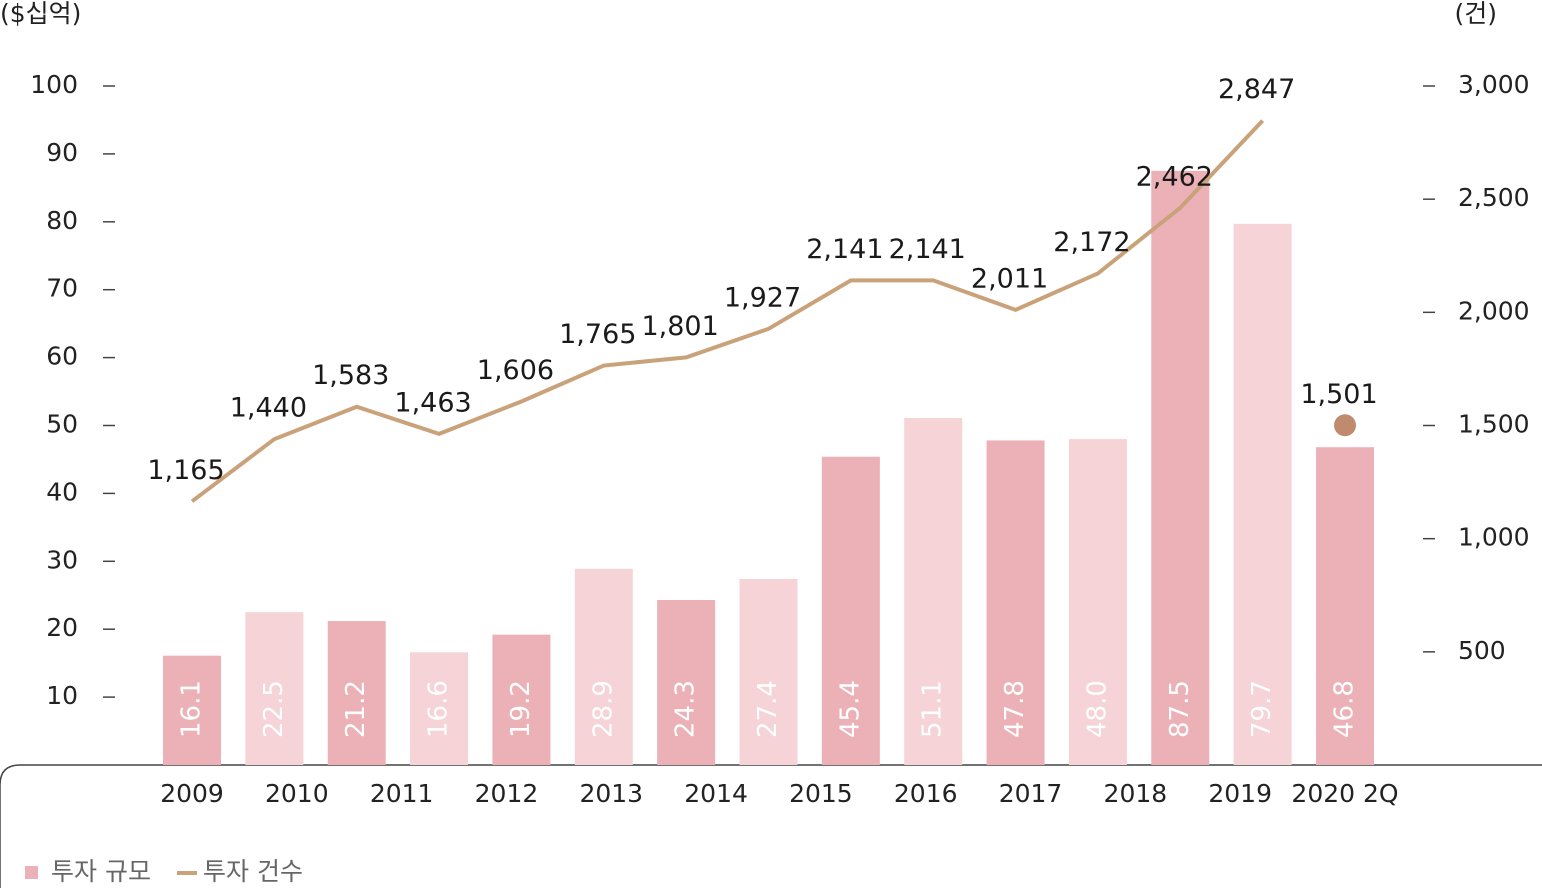 The image size is (1542, 892). What do you see at coordinates (686, 709) in the screenshot?
I see `bar-value-label: 24.3` at bounding box center [686, 709].